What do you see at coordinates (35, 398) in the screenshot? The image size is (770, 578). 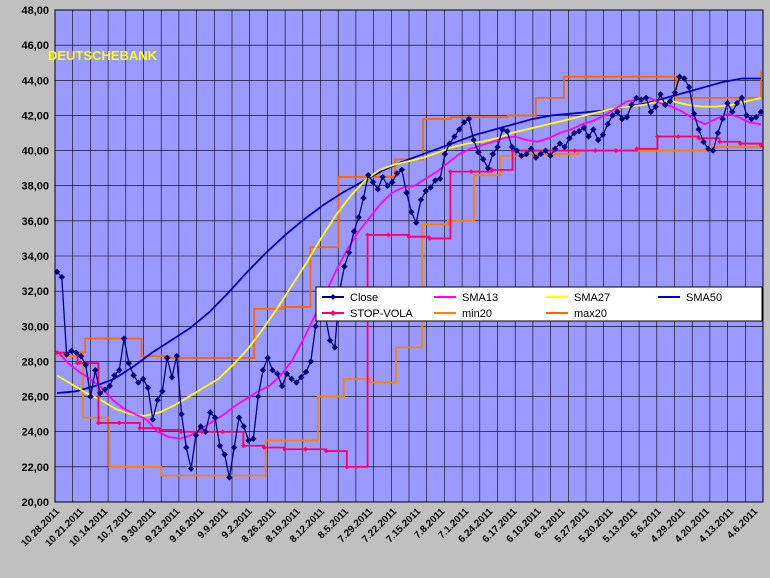 I see `y-tick-label: 26,00` at bounding box center [35, 398].